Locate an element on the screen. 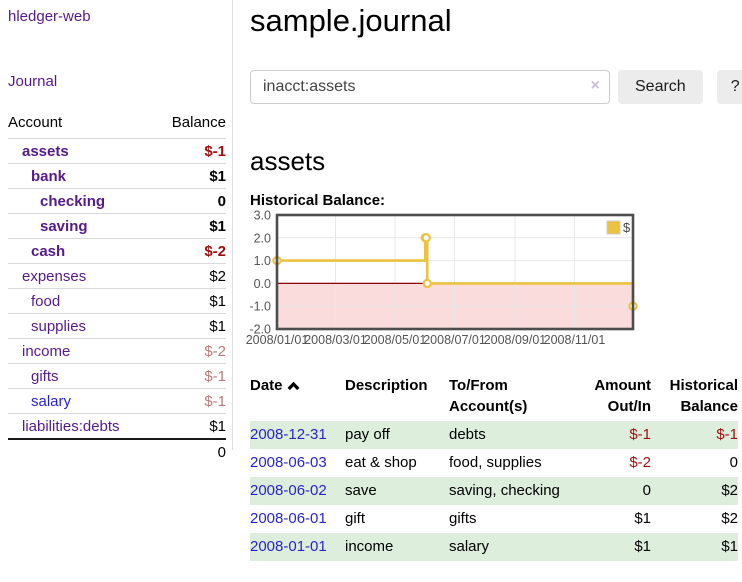 Image resolution: width=742 pixels, height=582 pixels. svg-text: 2008/09/01 is located at coordinates (515, 340).